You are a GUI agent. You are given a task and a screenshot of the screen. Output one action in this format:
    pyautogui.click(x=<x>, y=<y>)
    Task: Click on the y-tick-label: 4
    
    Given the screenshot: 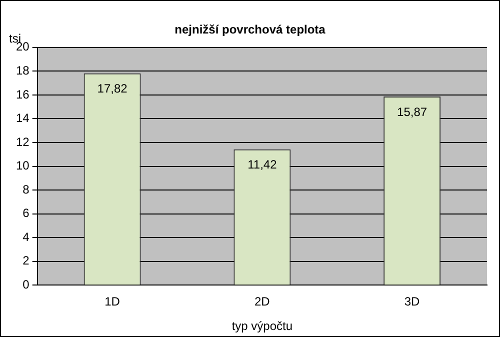 What is the action you would take?
    pyautogui.click(x=26, y=237)
    